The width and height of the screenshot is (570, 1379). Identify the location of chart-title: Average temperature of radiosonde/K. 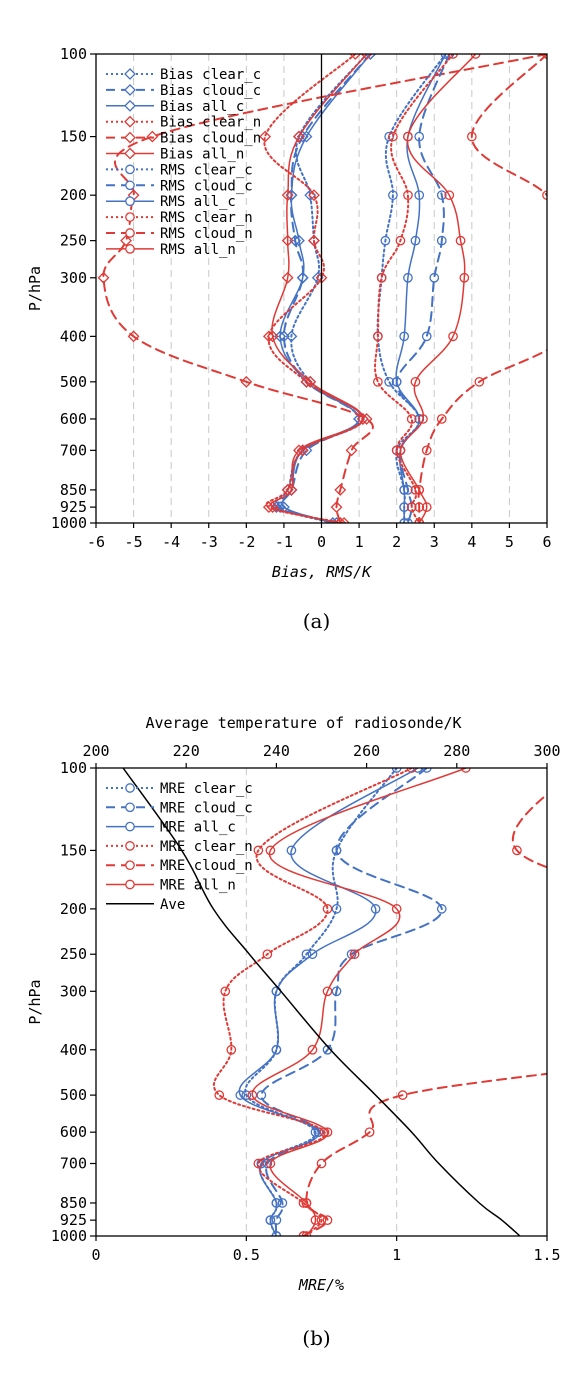
(303, 723).